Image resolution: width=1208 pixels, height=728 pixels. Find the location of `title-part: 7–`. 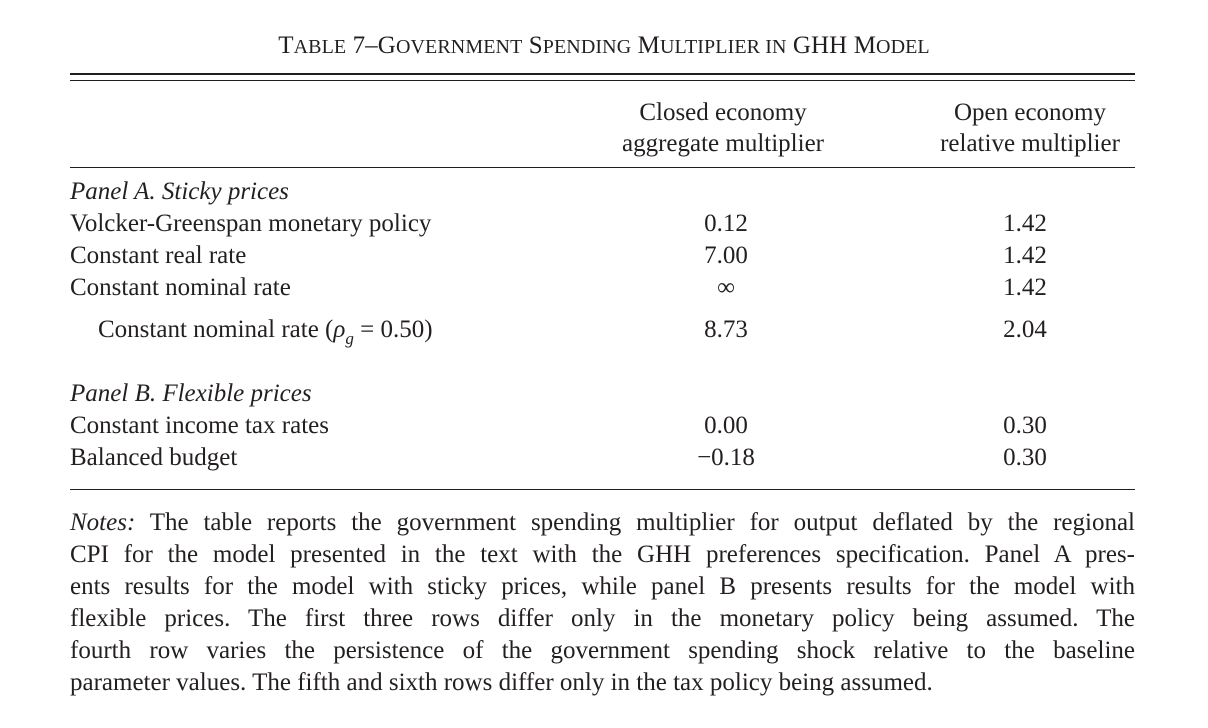

title-part: 7– is located at coordinates (362, 45).